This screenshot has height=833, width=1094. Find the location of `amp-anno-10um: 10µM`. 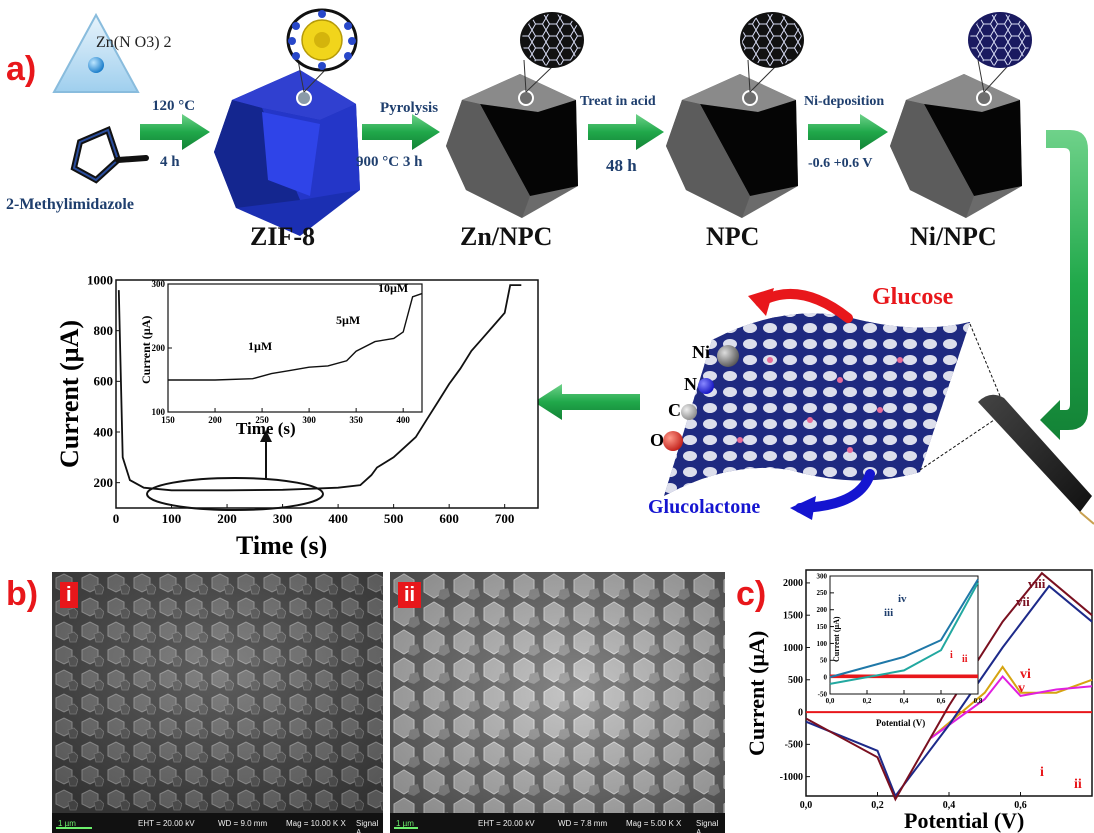

amp-anno-10um: 10µM is located at coordinates (393, 288).